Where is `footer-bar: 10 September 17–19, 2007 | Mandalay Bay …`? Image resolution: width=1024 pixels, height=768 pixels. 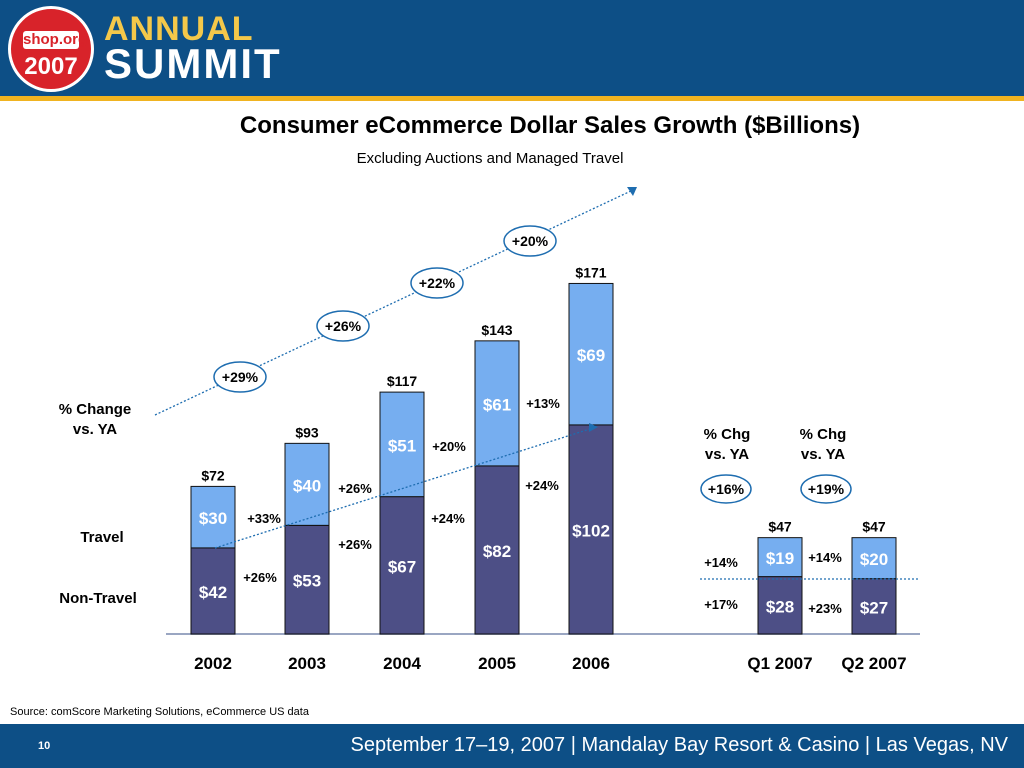
footer-bar: 10 September 17–19, 2007 | Mandalay Bay … is located at coordinates (512, 746).